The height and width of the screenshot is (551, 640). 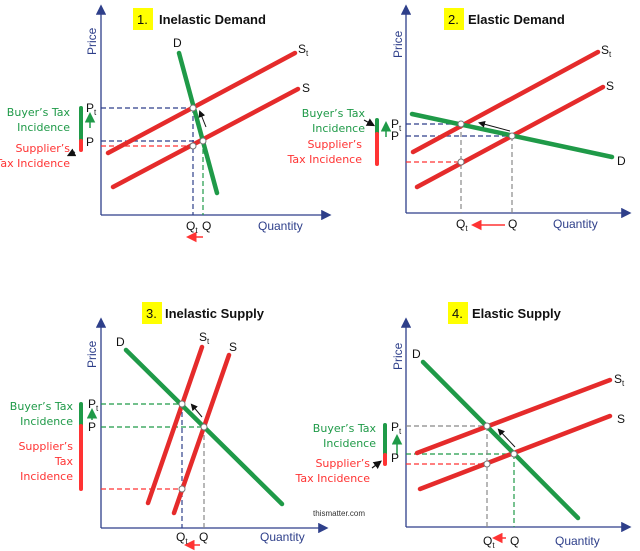 What do you see at coordinates (46, 476) in the screenshot?
I see `supplier-incidence-text: Incidence` at bounding box center [46, 476].